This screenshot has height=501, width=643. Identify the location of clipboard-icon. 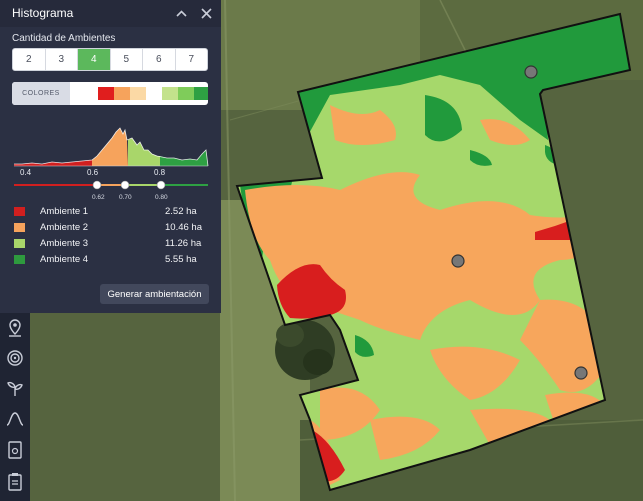
(15, 482).